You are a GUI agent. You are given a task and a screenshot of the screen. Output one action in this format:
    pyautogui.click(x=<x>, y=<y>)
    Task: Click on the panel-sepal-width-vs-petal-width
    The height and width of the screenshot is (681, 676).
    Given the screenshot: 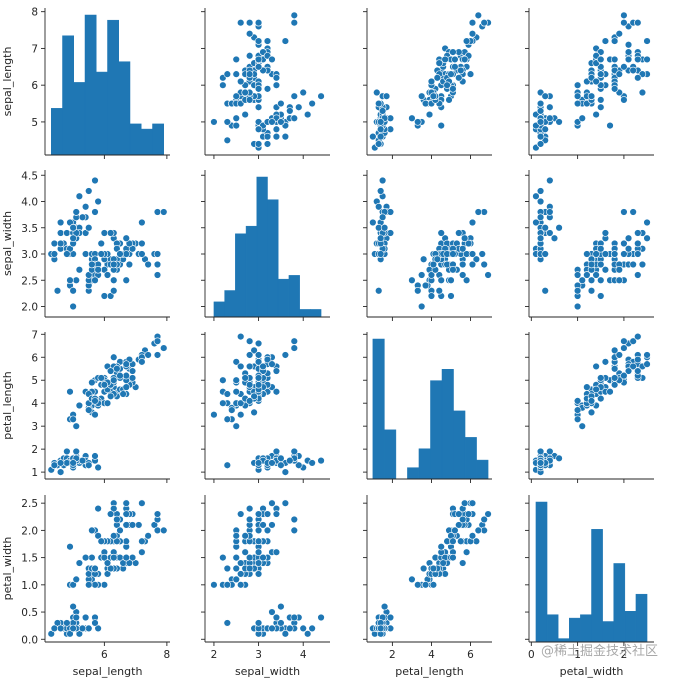 What is the action you would take?
    pyautogui.click(x=589, y=245)
    